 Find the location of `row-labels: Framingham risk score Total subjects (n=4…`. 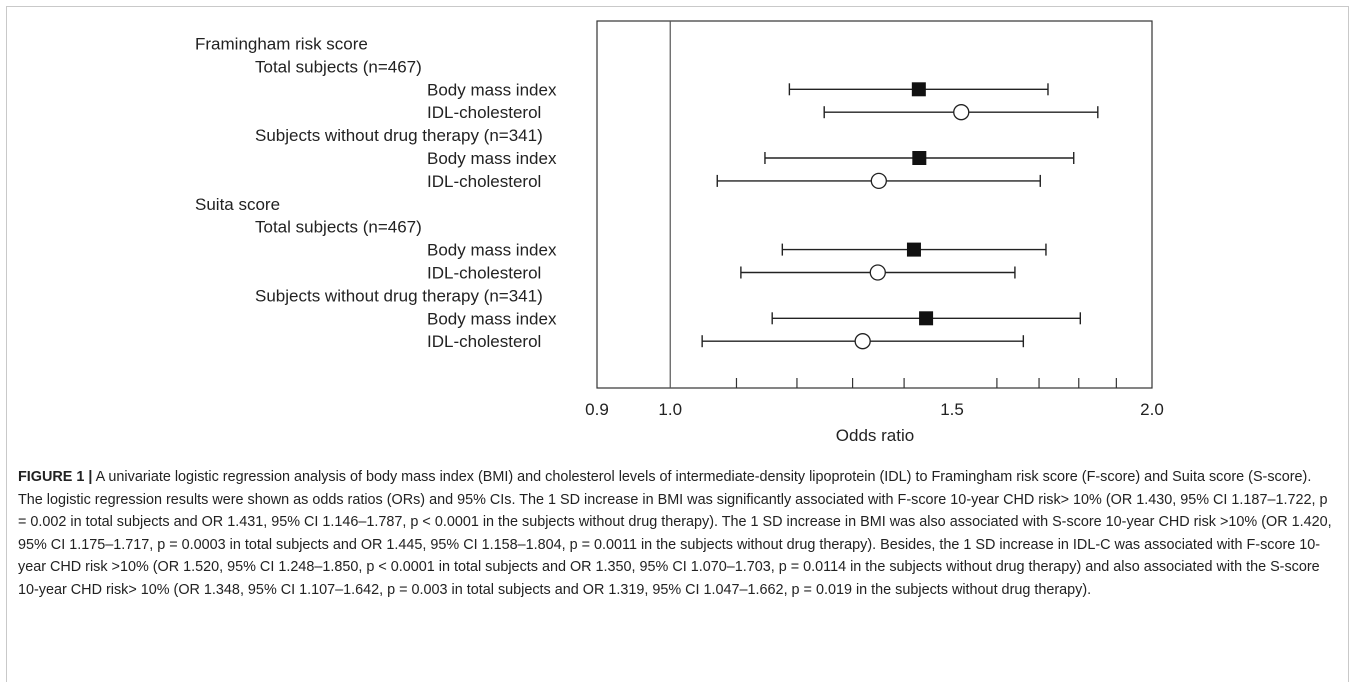

row-labels: Framingham risk score Total subjects (n=4… is located at coordinates (376, 193).